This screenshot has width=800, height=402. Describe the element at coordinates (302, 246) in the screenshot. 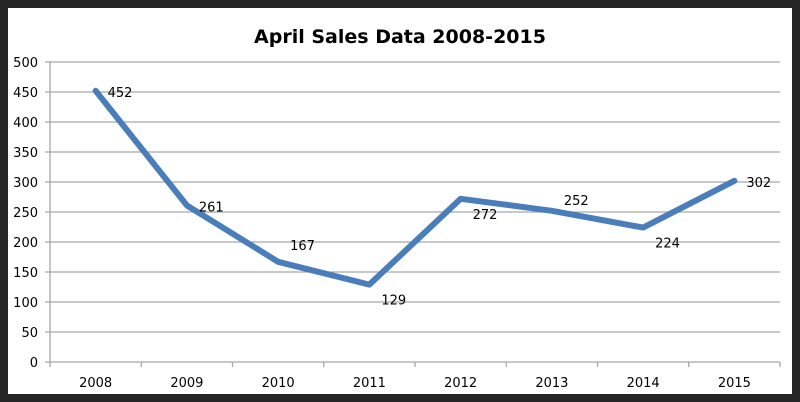

I see `data-label: 167` at that location.